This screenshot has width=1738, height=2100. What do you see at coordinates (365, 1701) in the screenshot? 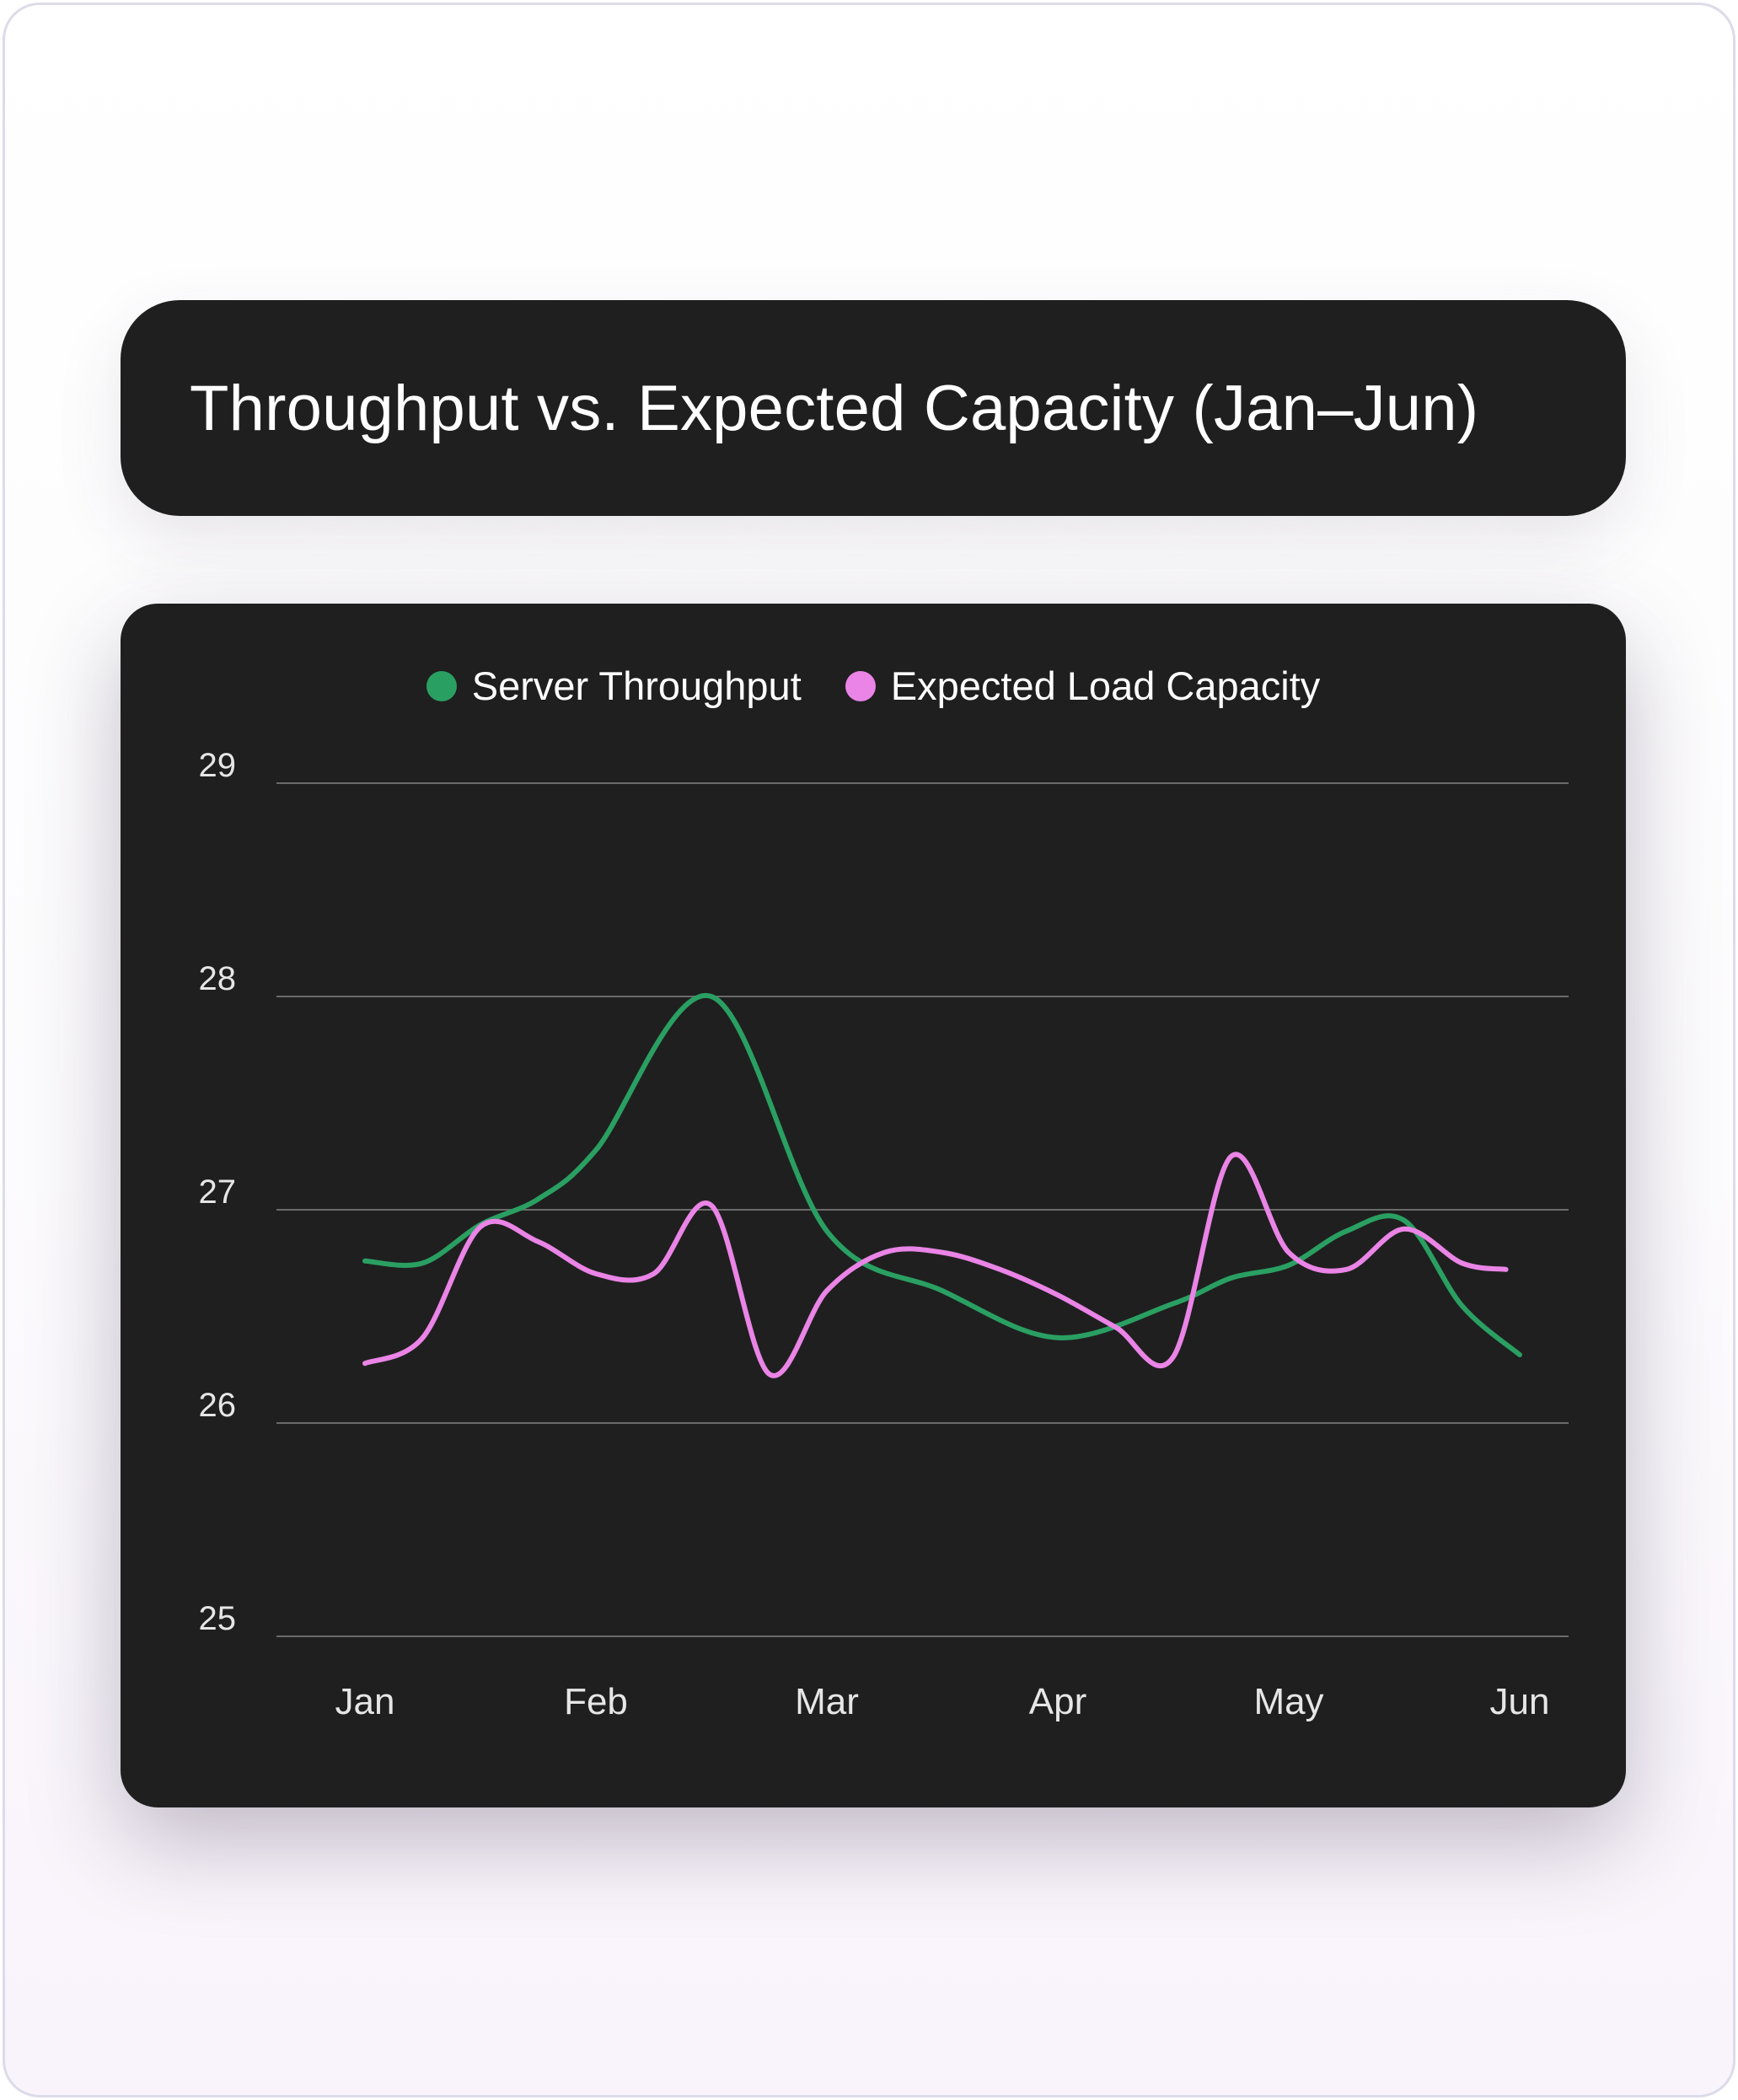
I see `x-tick-label: Jan` at bounding box center [365, 1701].